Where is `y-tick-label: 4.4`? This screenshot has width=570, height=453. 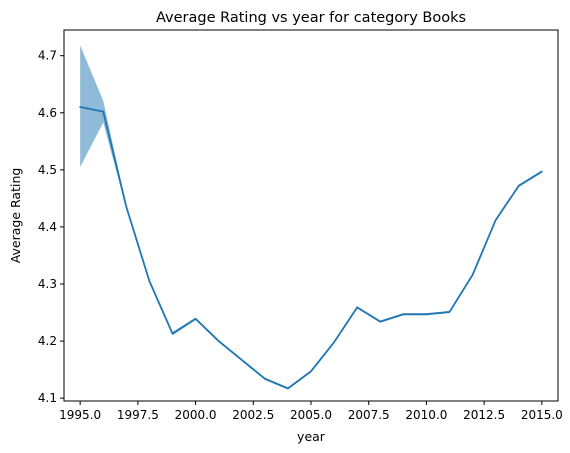 y-tick-label: 4.4 is located at coordinates (47, 227).